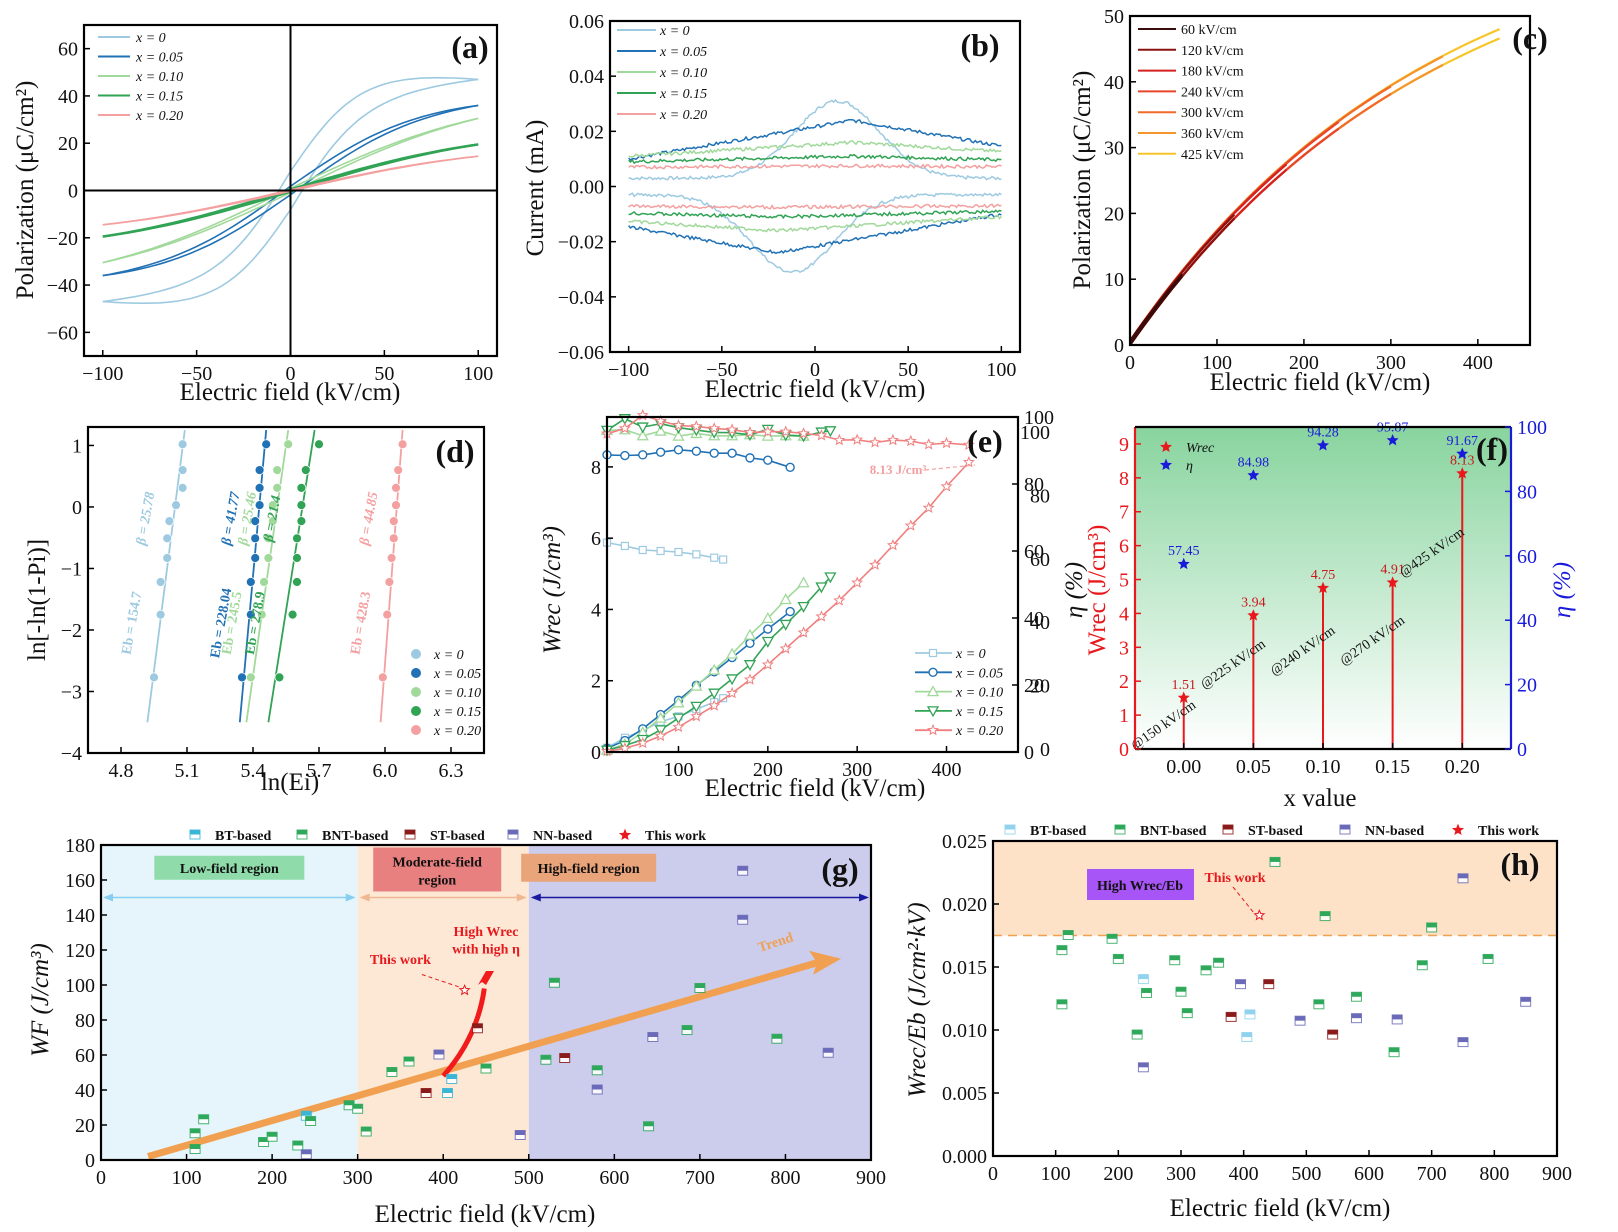  What do you see at coordinates (1462, 473) in the screenshot?
I see `wrec-point` at bounding box center [1462, 473].